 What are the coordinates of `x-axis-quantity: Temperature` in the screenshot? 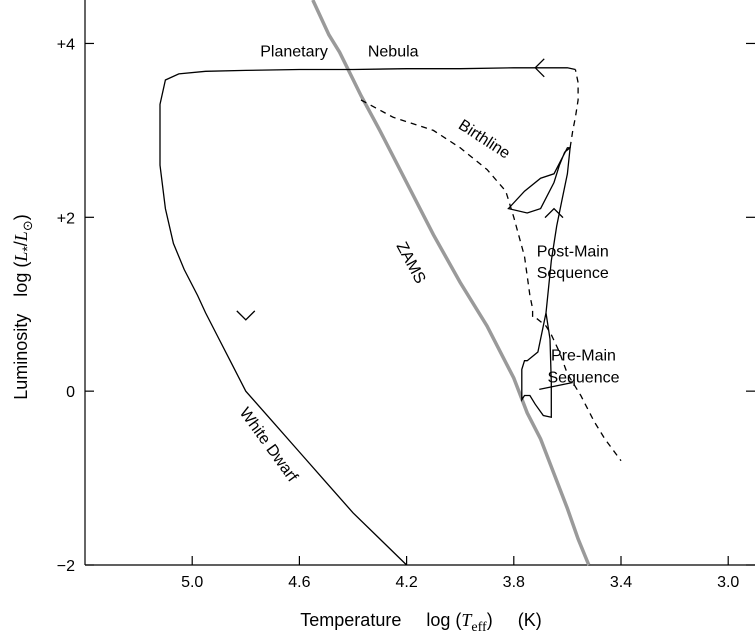 It's located at (350, 620).